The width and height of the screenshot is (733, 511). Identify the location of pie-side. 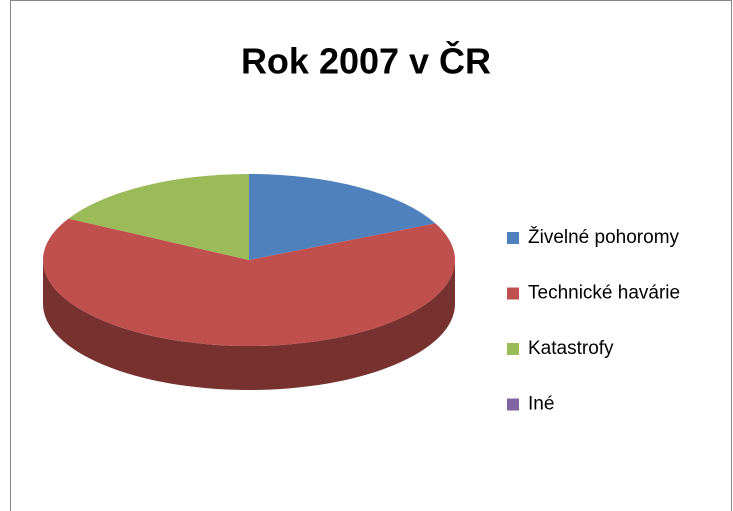
(249, 325).